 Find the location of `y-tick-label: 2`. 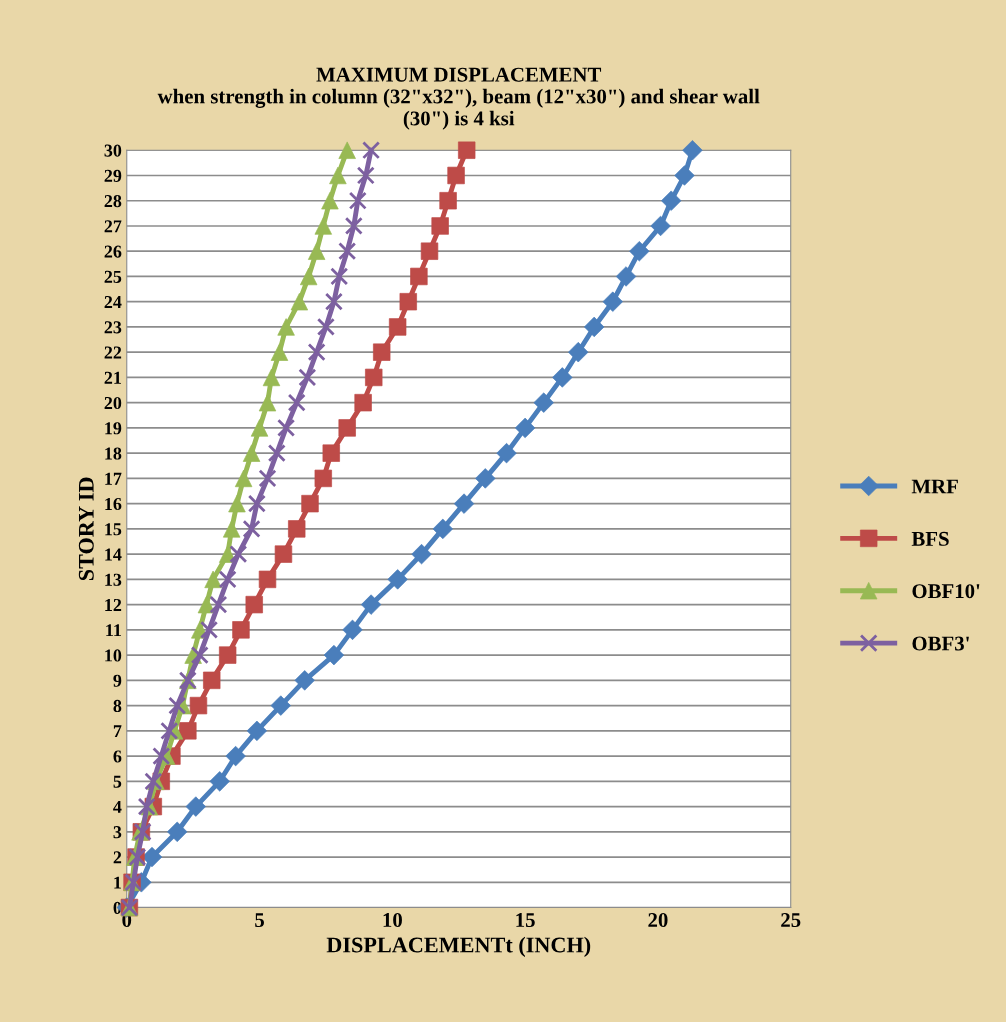

y-tick-label: 2 is located at coordinates (117, 857).